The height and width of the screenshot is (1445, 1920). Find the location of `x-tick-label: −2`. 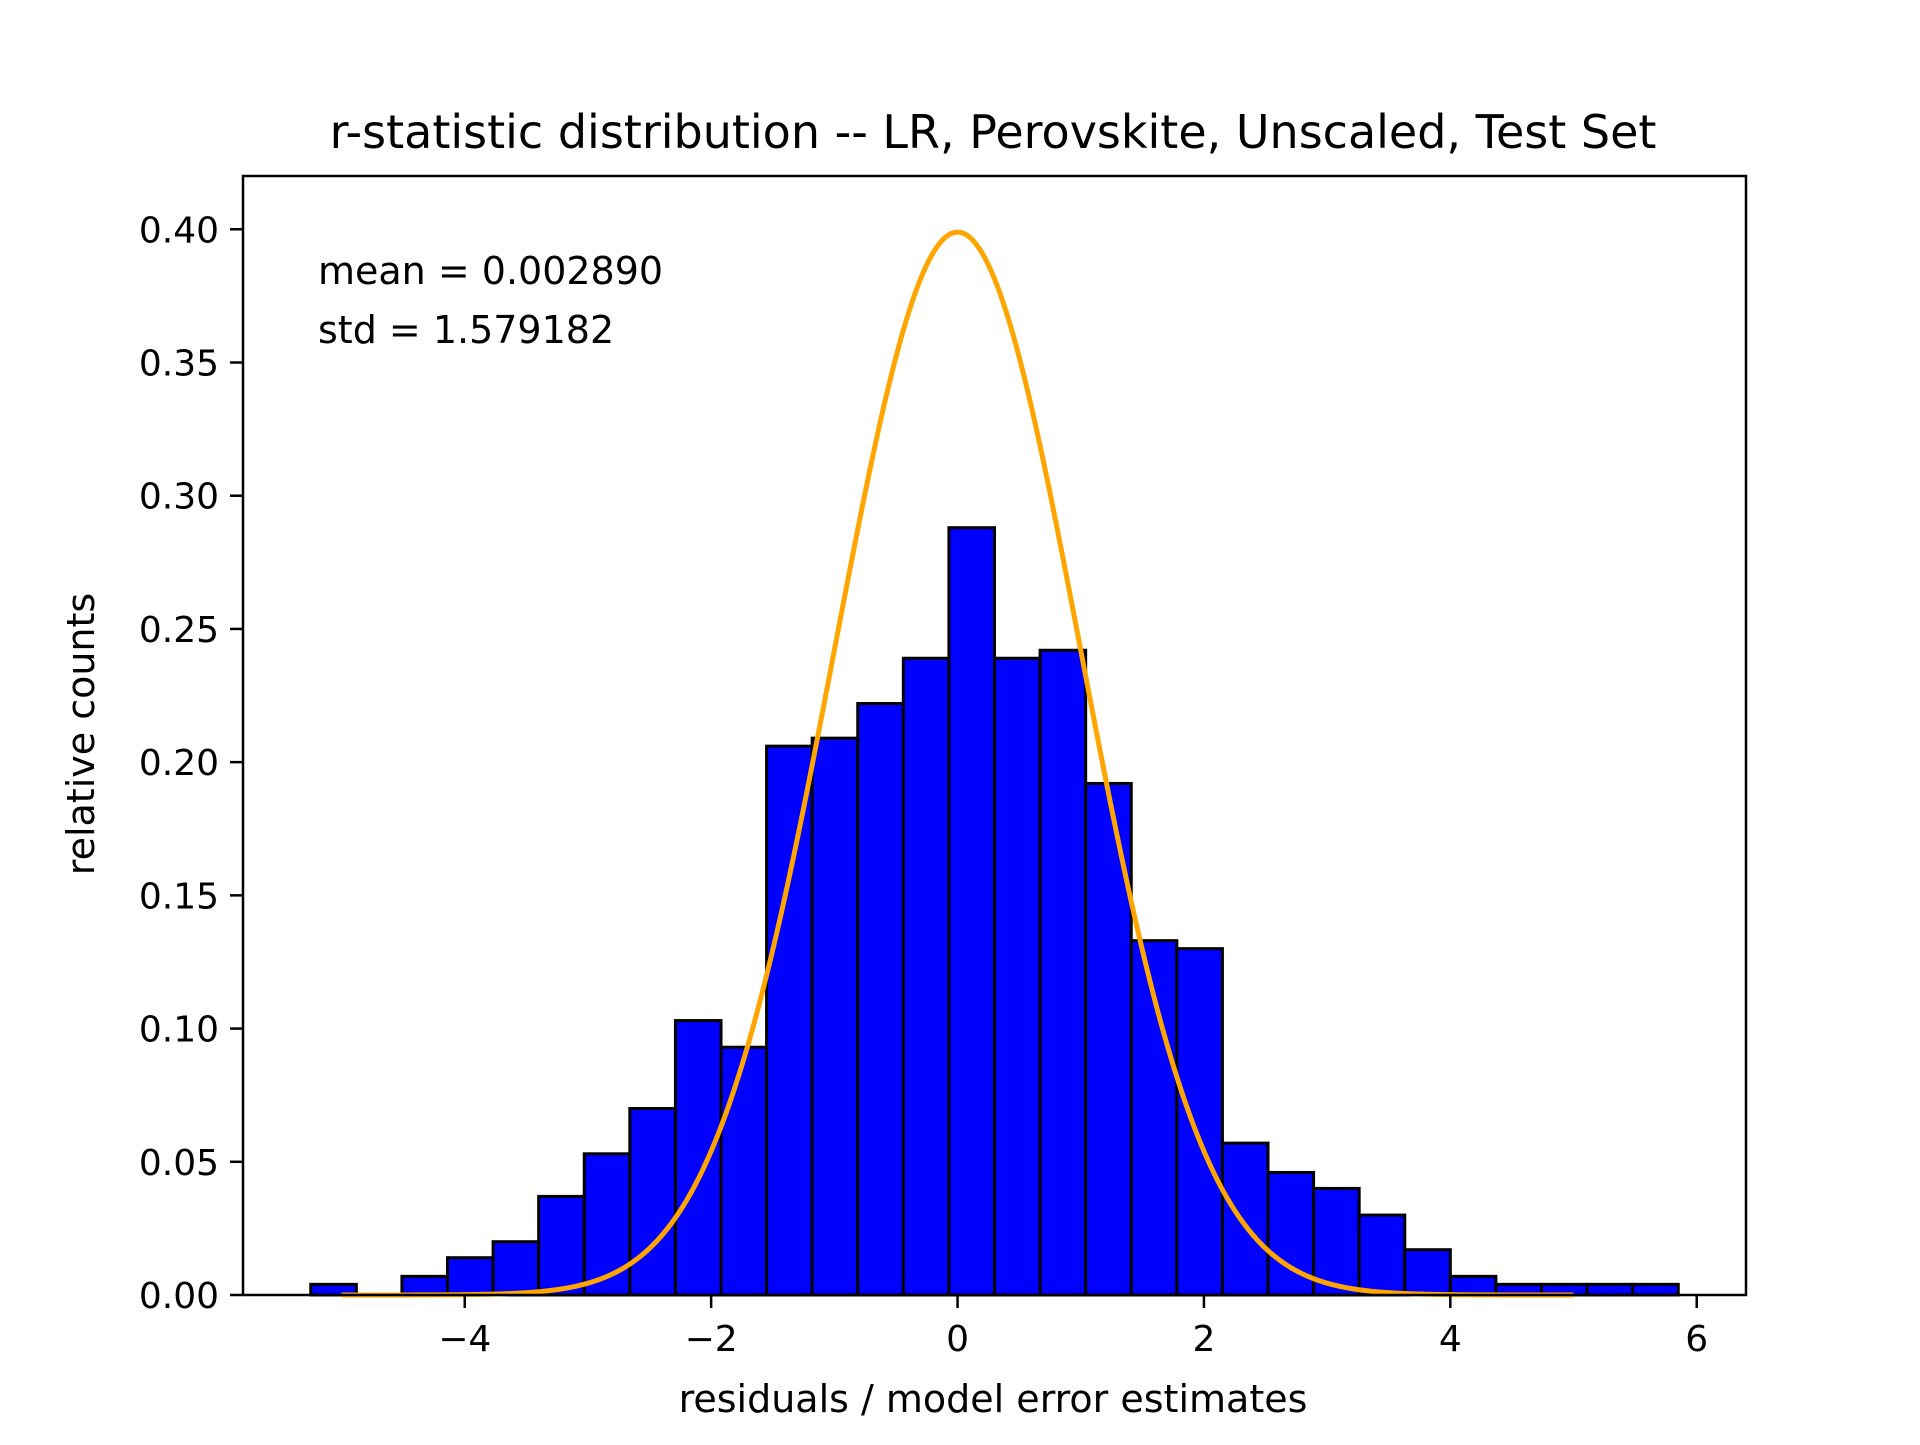

x-tick-label: −2 is located at coordinates (711, 1339).